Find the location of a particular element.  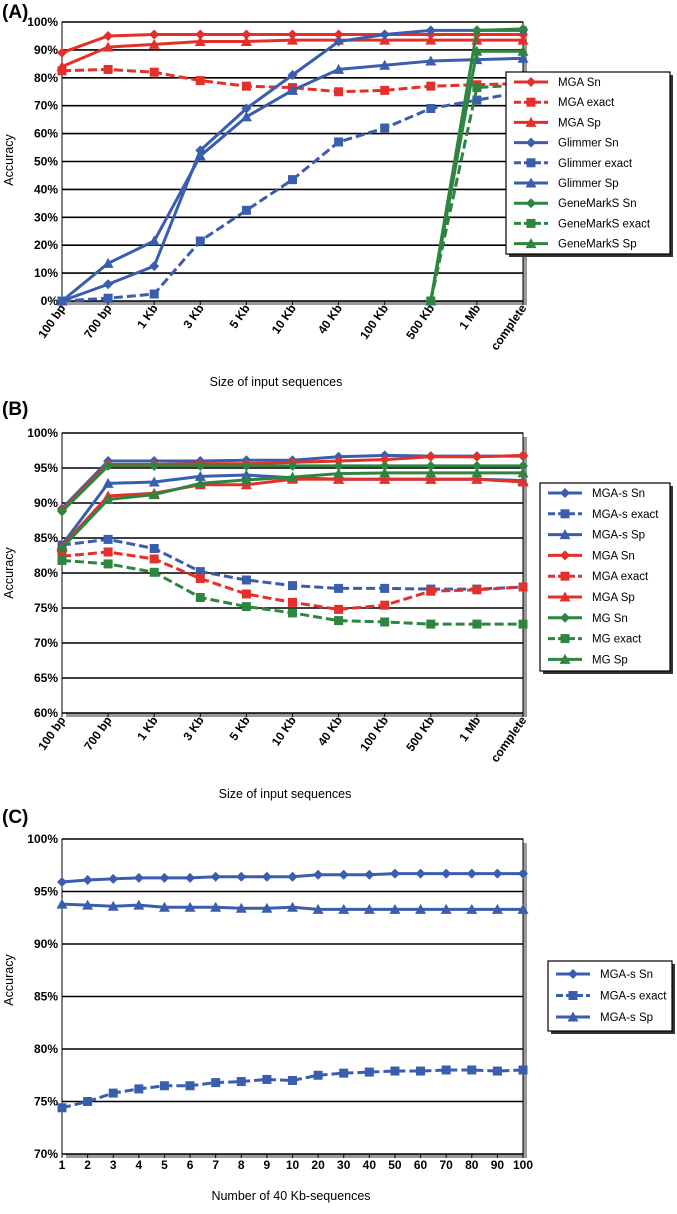

chart-b-ytick-label: 85% is located at coordinates (46, 538).